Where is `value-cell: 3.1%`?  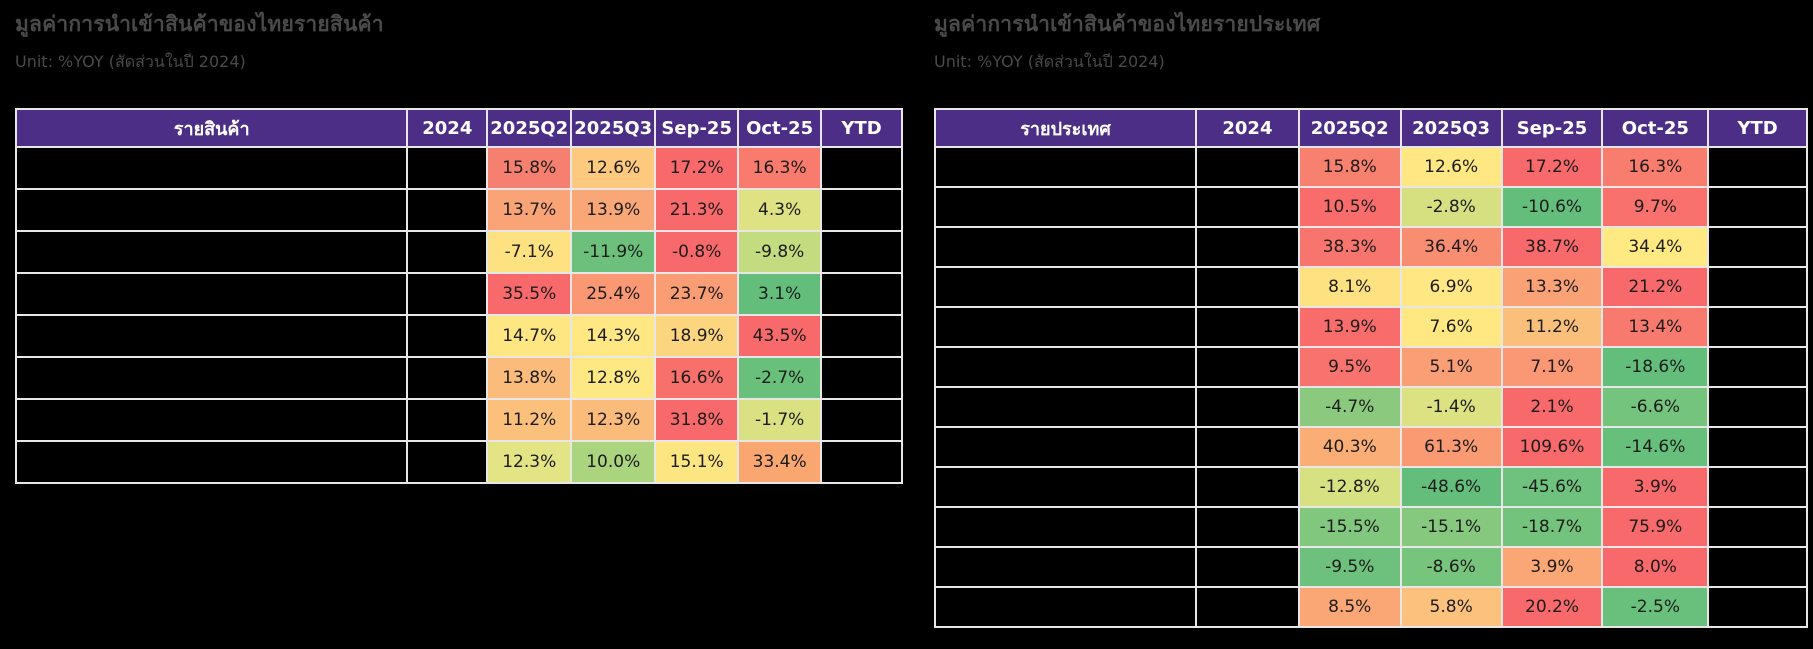
value-cell: 3.1% is located at coordinates (780, 294).